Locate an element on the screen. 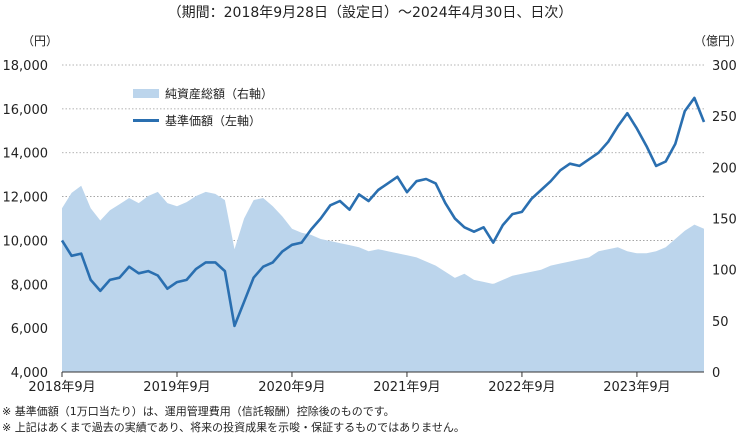  right-tick-label: 150 is located at coordinates (724, 220).